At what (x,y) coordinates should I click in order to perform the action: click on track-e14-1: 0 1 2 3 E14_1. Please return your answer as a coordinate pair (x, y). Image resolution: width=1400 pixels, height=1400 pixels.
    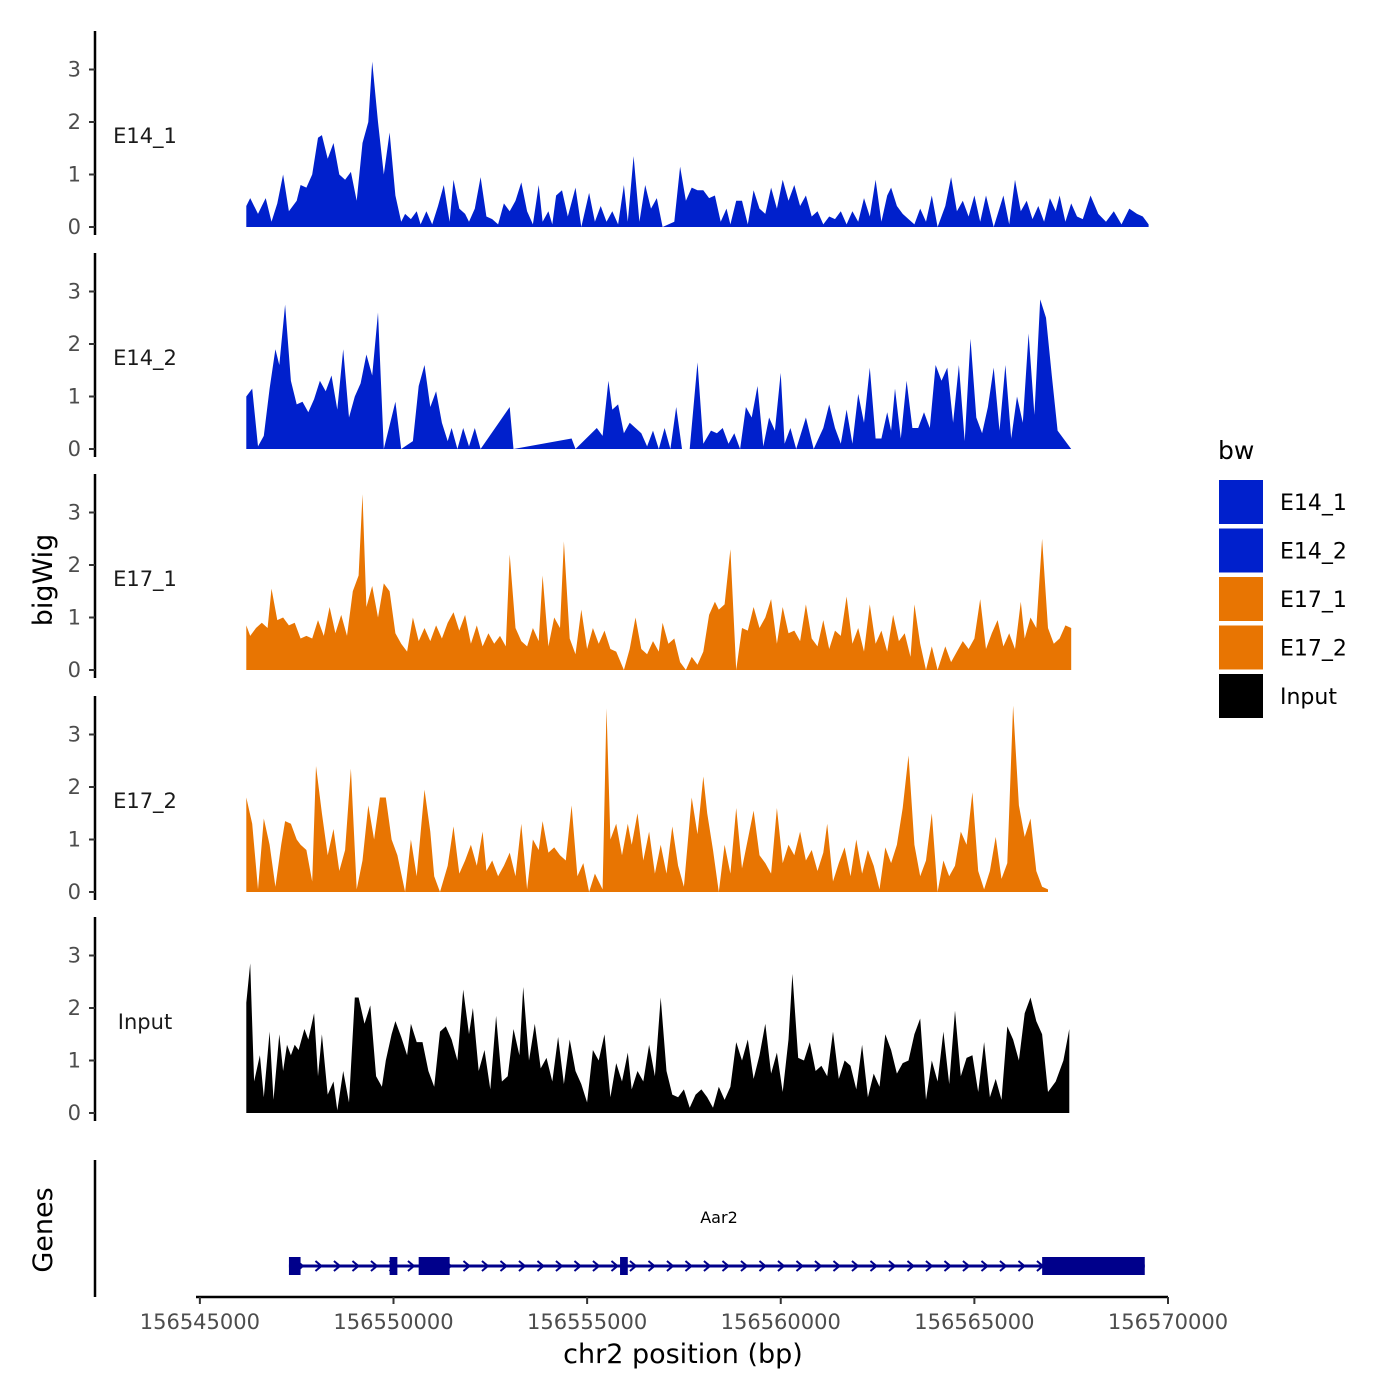
    Looking at the image, I should click on (608, 135).